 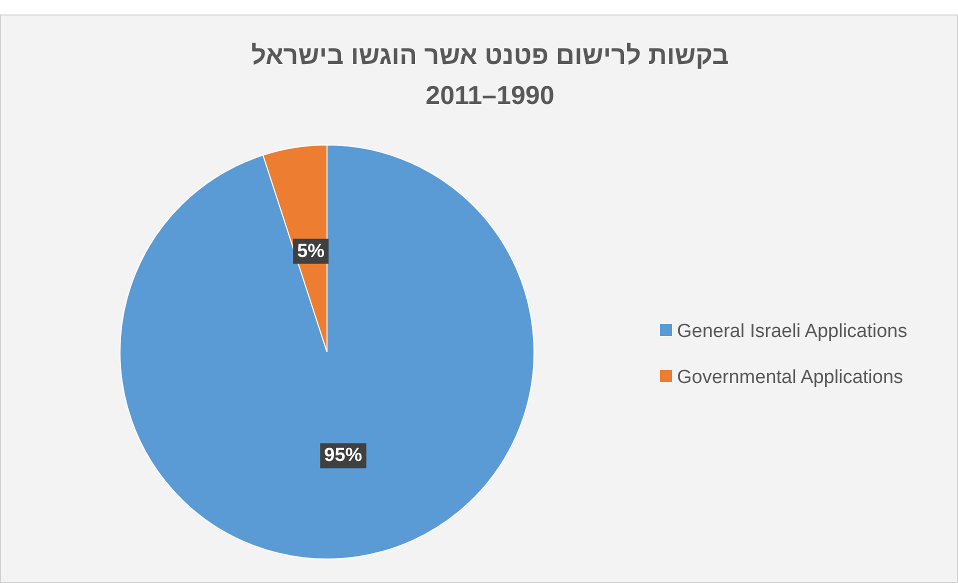 What do you see at coordinates (790, 377) in the screenshot?
I see `legend-label: Governmental Applications` at bounding box center [790, 377].